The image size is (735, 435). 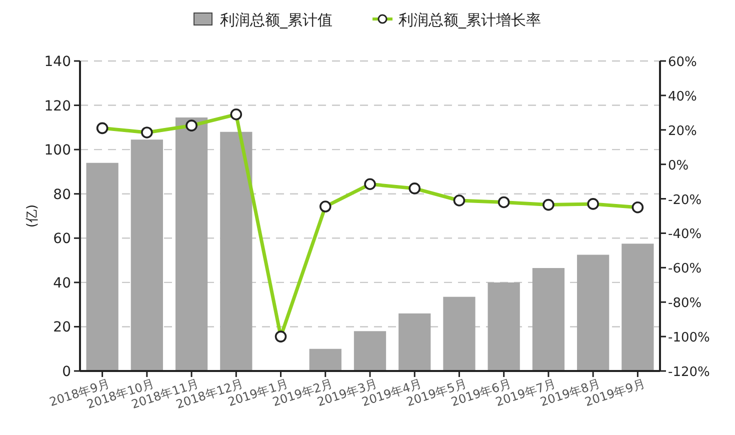 What do you see at coordinates (685, 304) in the screenshot?
I see `y2-tick-label: -80%` at bounding box center [685, 304].